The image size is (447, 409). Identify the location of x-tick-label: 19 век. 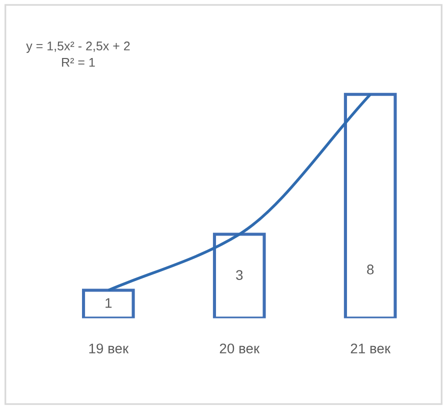
(109, 349).